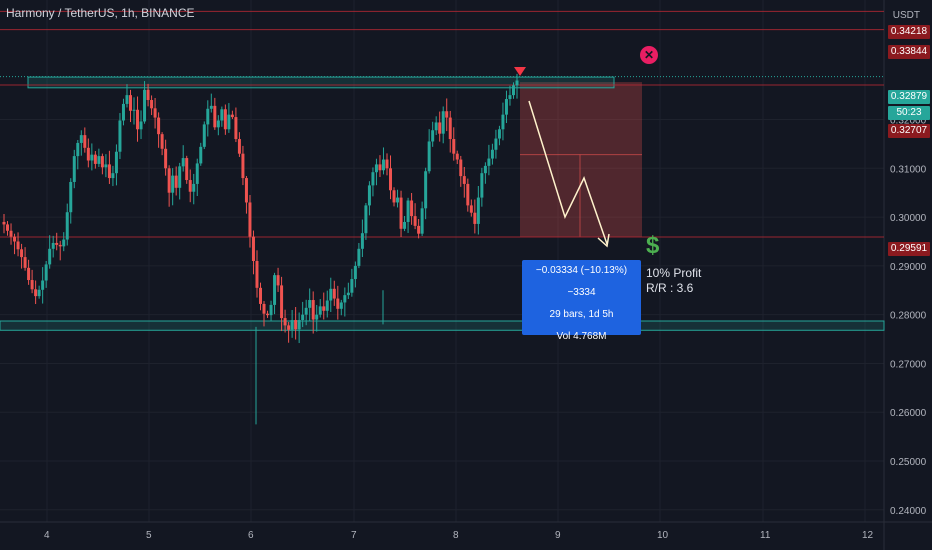  I want to click on price-tick-label: 0.31000, so click(908, 169).